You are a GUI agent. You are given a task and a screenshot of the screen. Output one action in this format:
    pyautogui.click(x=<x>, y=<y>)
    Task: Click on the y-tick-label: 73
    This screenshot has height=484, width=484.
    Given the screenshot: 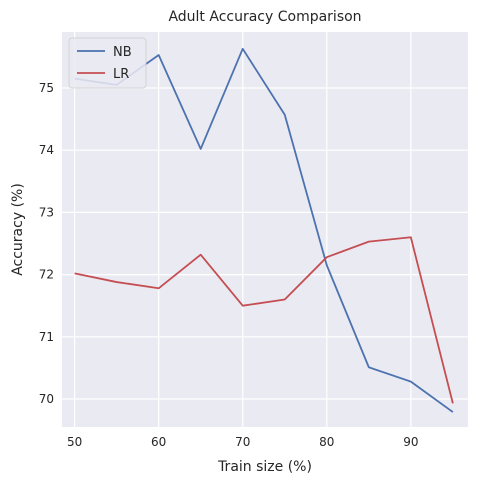 What is the action you would take?
    pyautogui.click(x=46, y=212)
    